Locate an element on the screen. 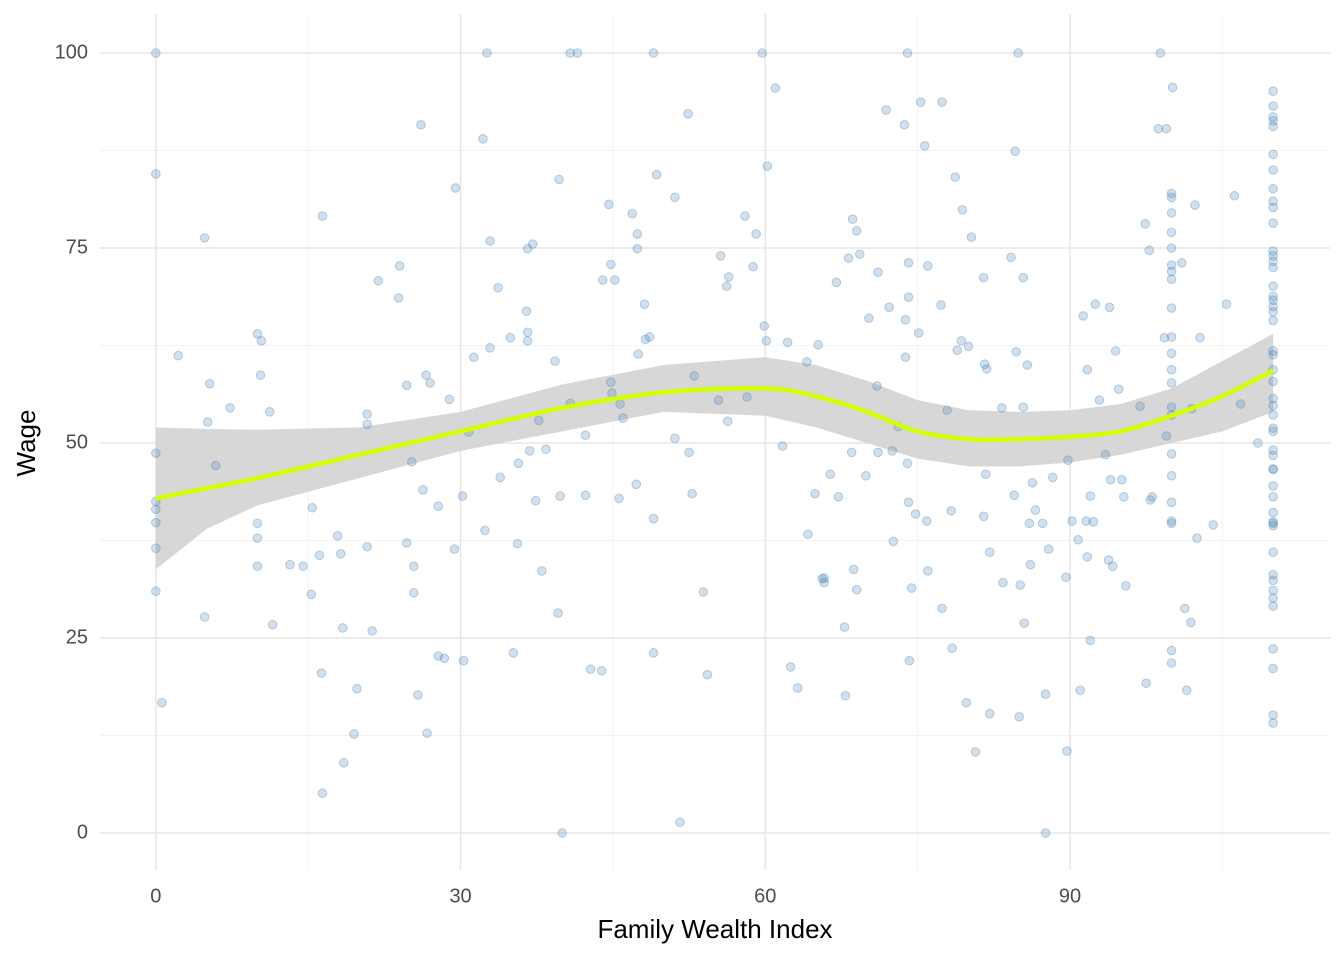 The width and height of the screenshot is (1344, 960). x-tick-label: 30 is located at coordinates (460, 896).